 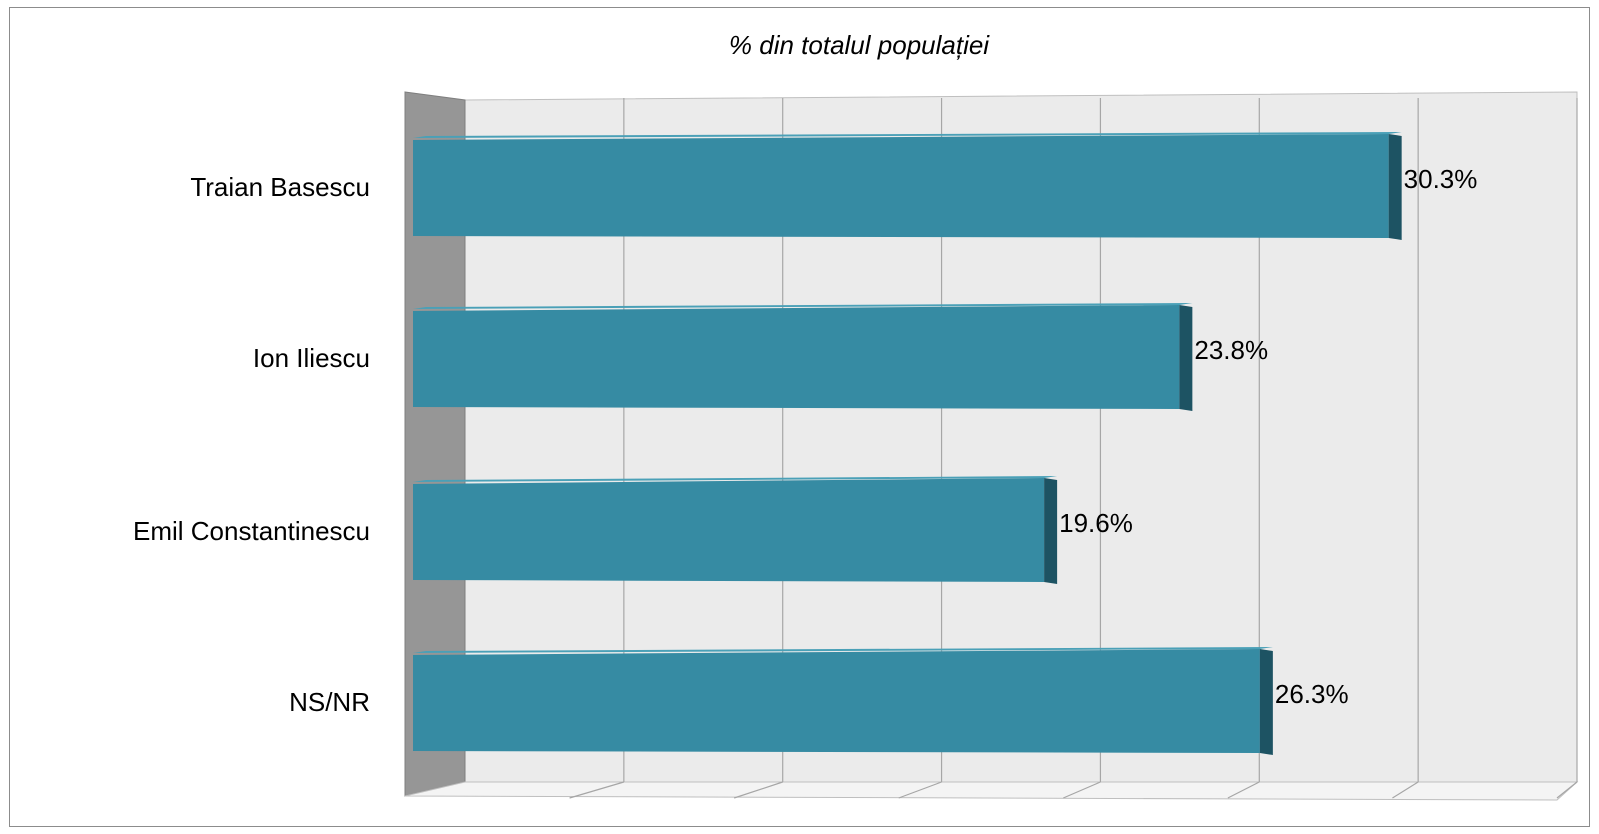 I want to click on value-label: 30.3%, so click(x=1441, y=179).